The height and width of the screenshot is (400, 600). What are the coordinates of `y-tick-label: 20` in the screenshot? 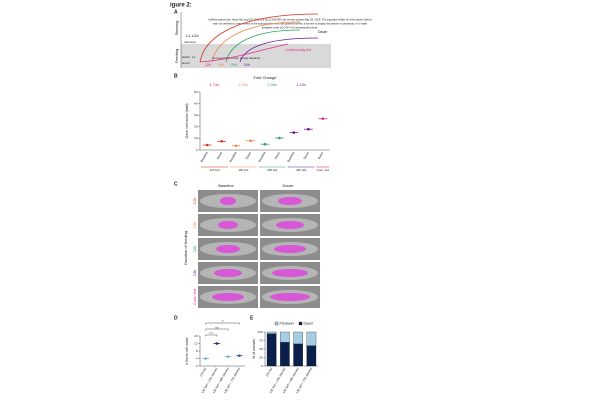 It's located at (196, 127).